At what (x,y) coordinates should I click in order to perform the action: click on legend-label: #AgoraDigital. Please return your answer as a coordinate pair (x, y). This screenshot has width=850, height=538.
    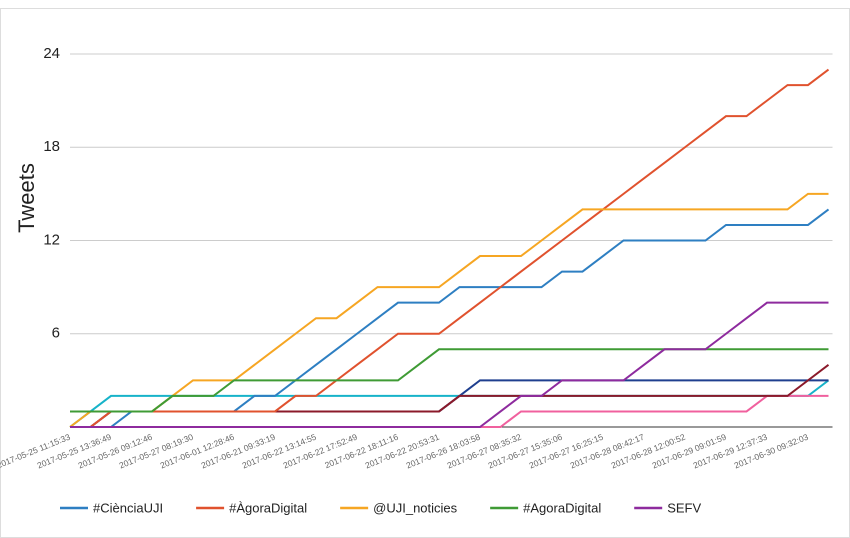
    Looking at the image, I should click on (562, 507).